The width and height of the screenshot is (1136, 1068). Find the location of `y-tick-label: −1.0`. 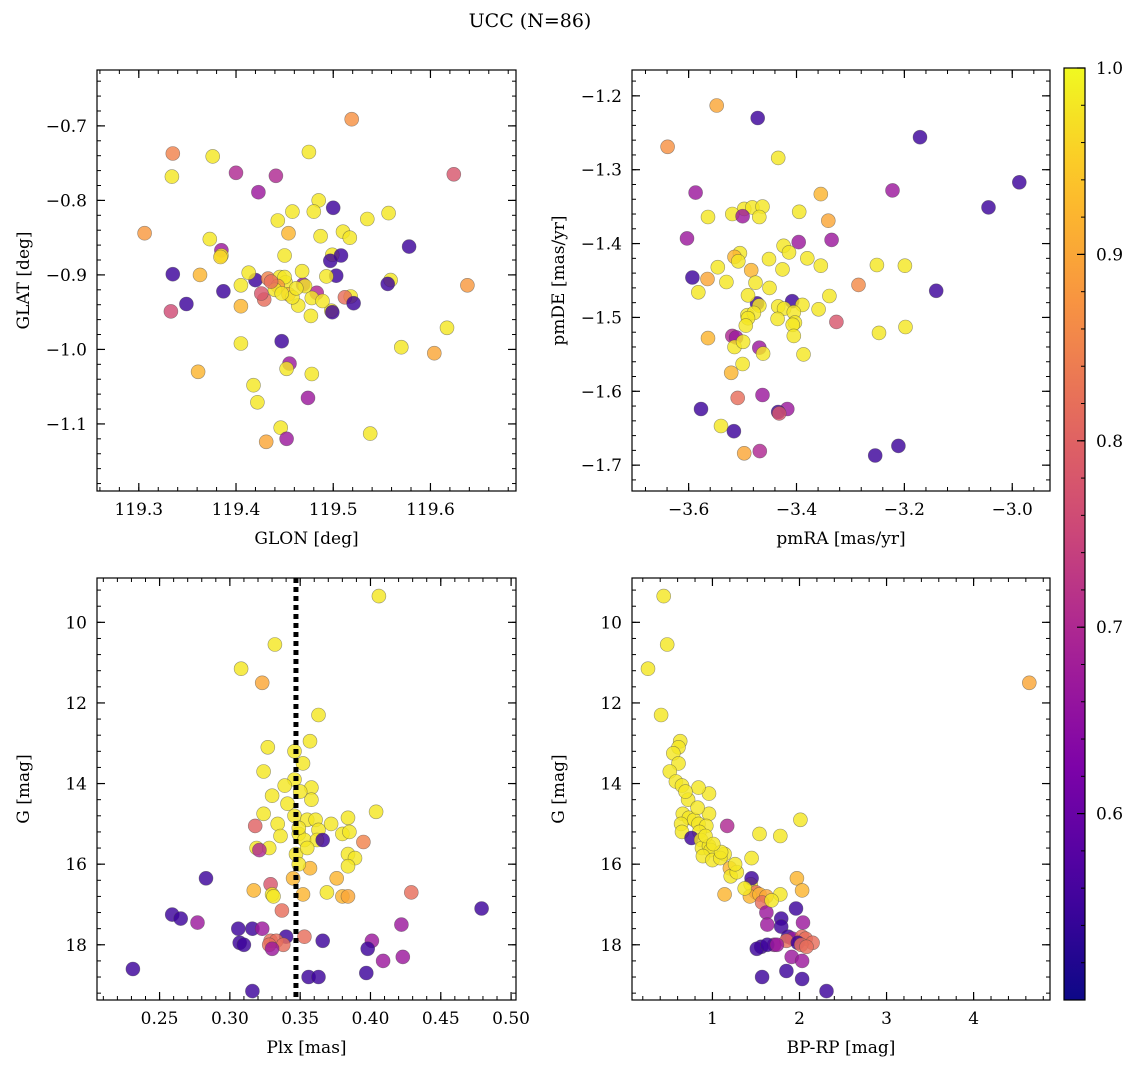

y-tick-label: −1.0 is located at coordinates (66, 350).